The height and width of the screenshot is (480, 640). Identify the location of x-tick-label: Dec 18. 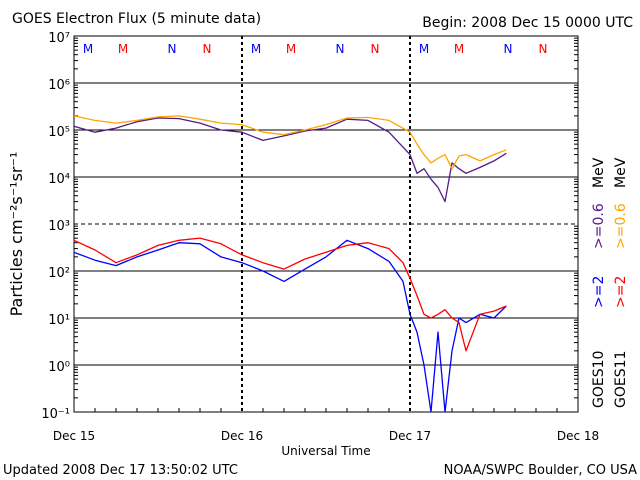
(578, 436).